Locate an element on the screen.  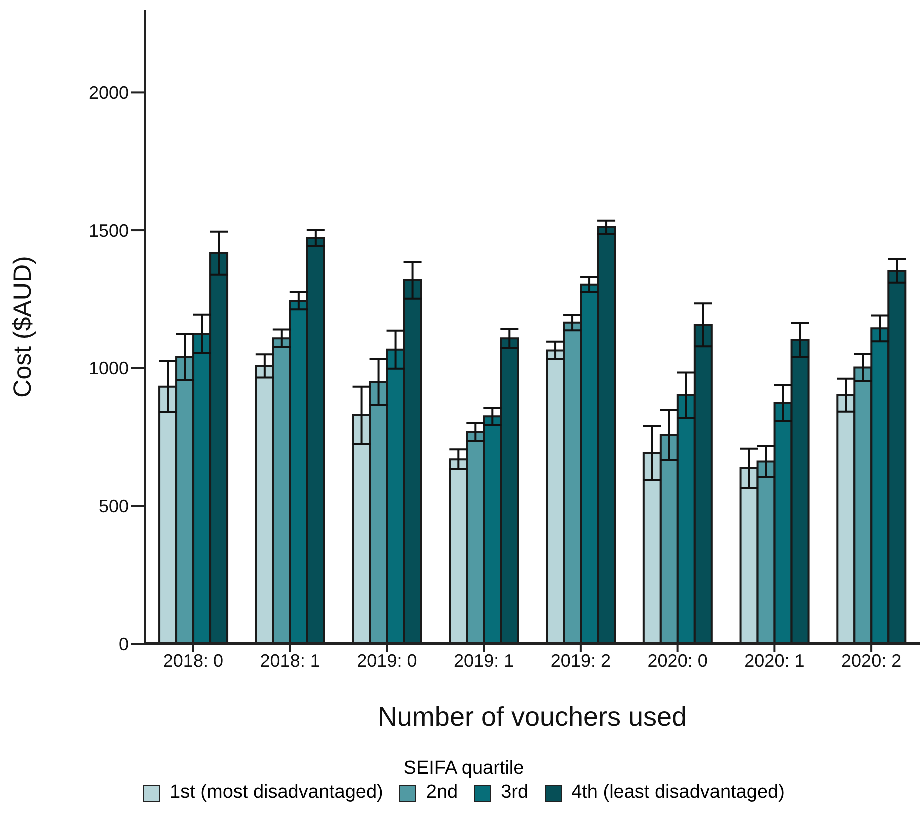
y-tick-label: 1000 is located at coordinates (108, 368).